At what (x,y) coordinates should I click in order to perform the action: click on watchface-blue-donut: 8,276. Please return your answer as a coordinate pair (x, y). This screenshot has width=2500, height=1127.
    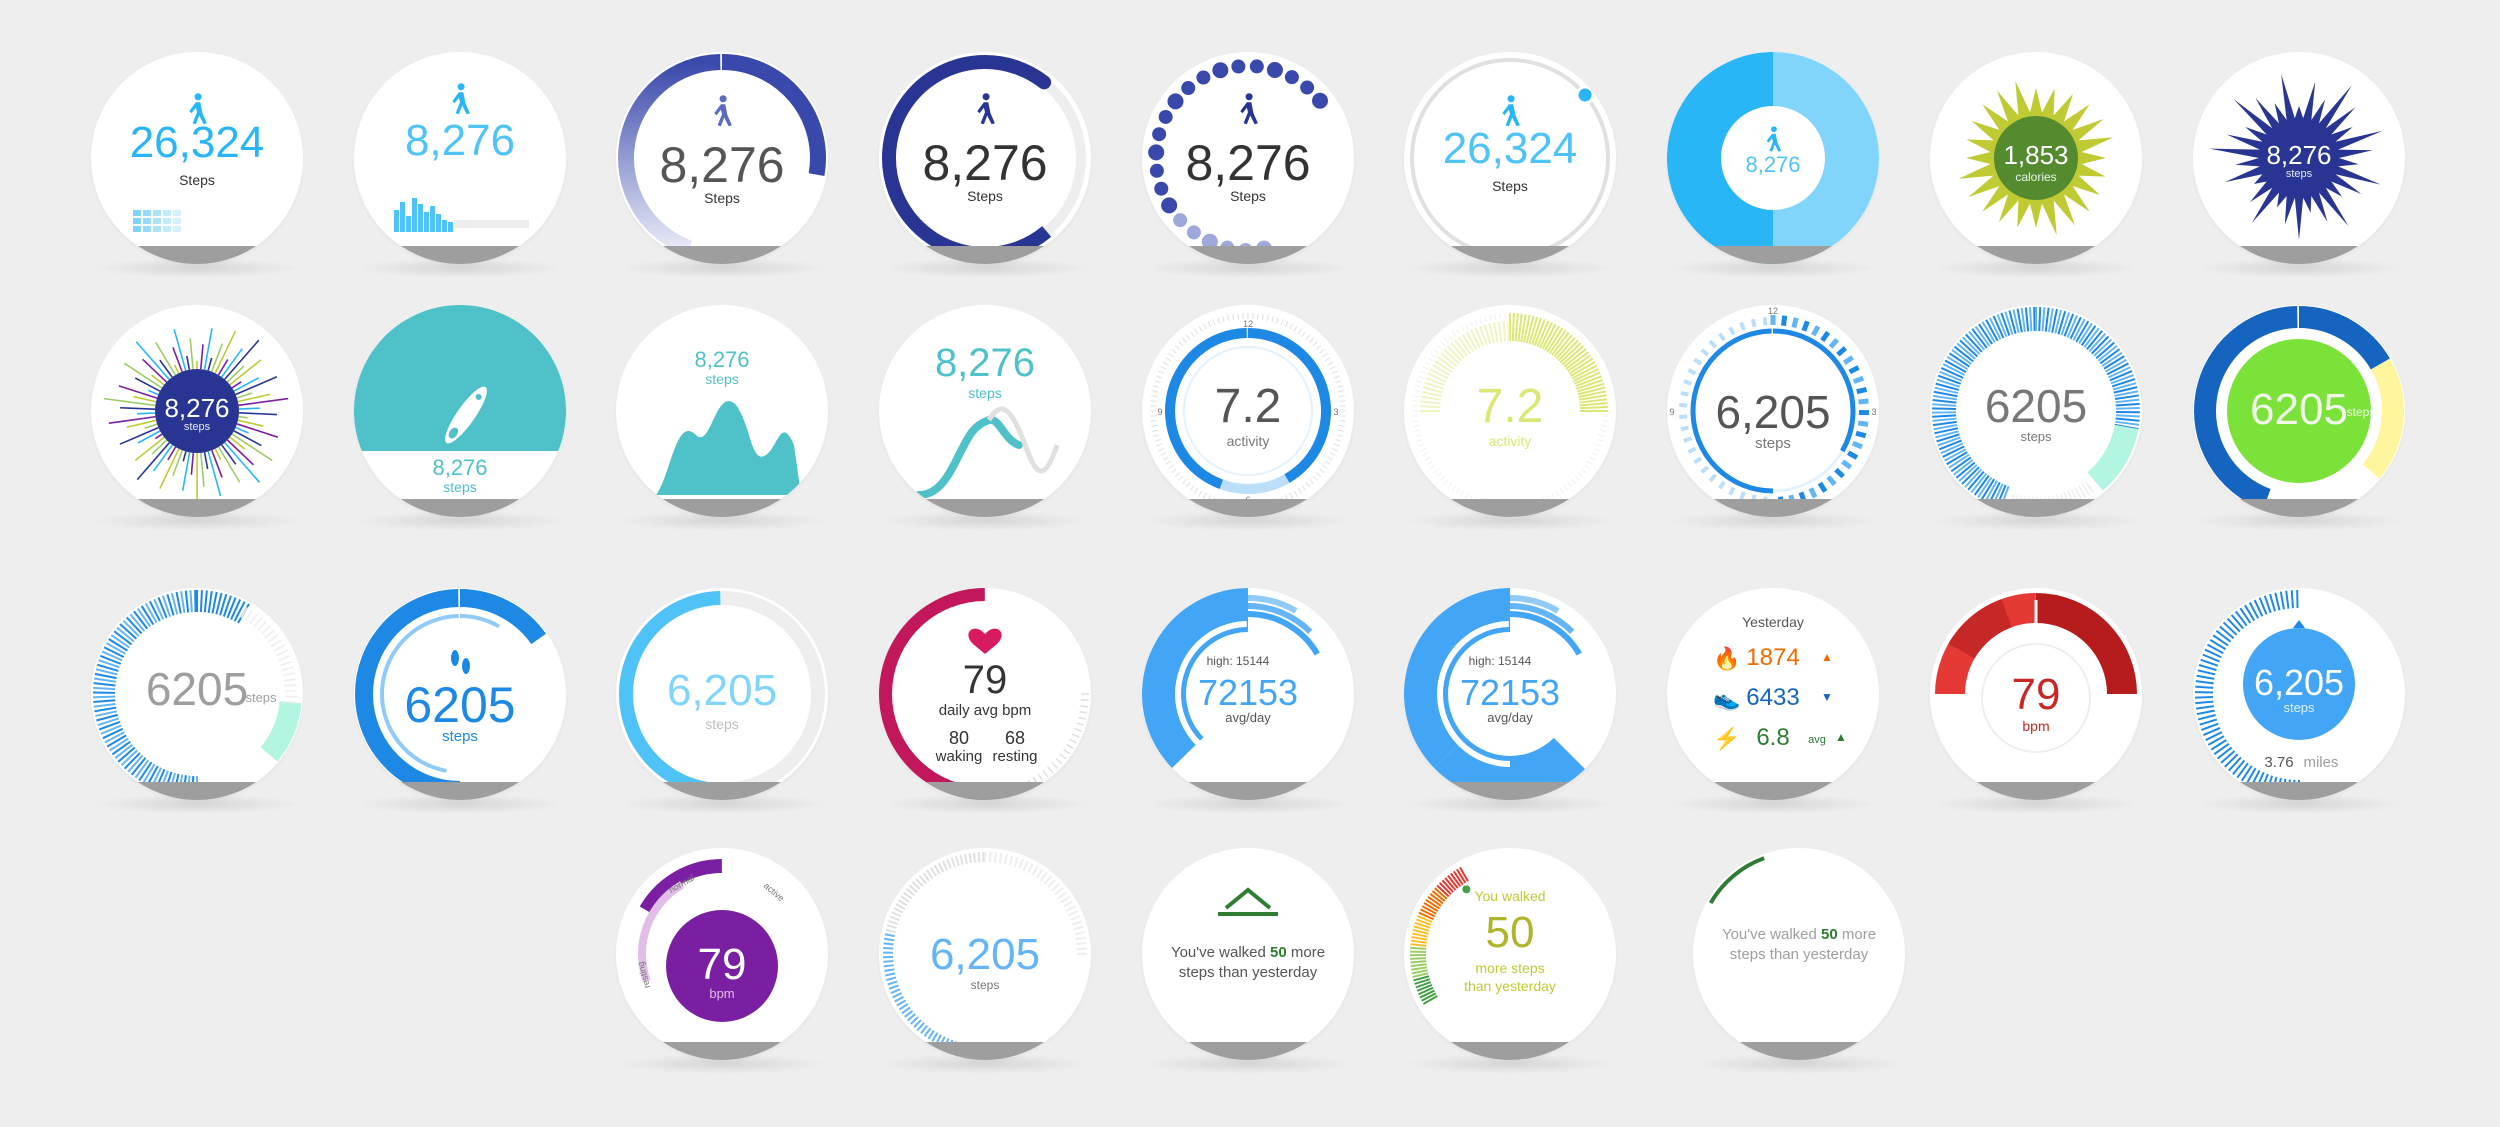
    Looking at the image, I should click on (1773, 158).